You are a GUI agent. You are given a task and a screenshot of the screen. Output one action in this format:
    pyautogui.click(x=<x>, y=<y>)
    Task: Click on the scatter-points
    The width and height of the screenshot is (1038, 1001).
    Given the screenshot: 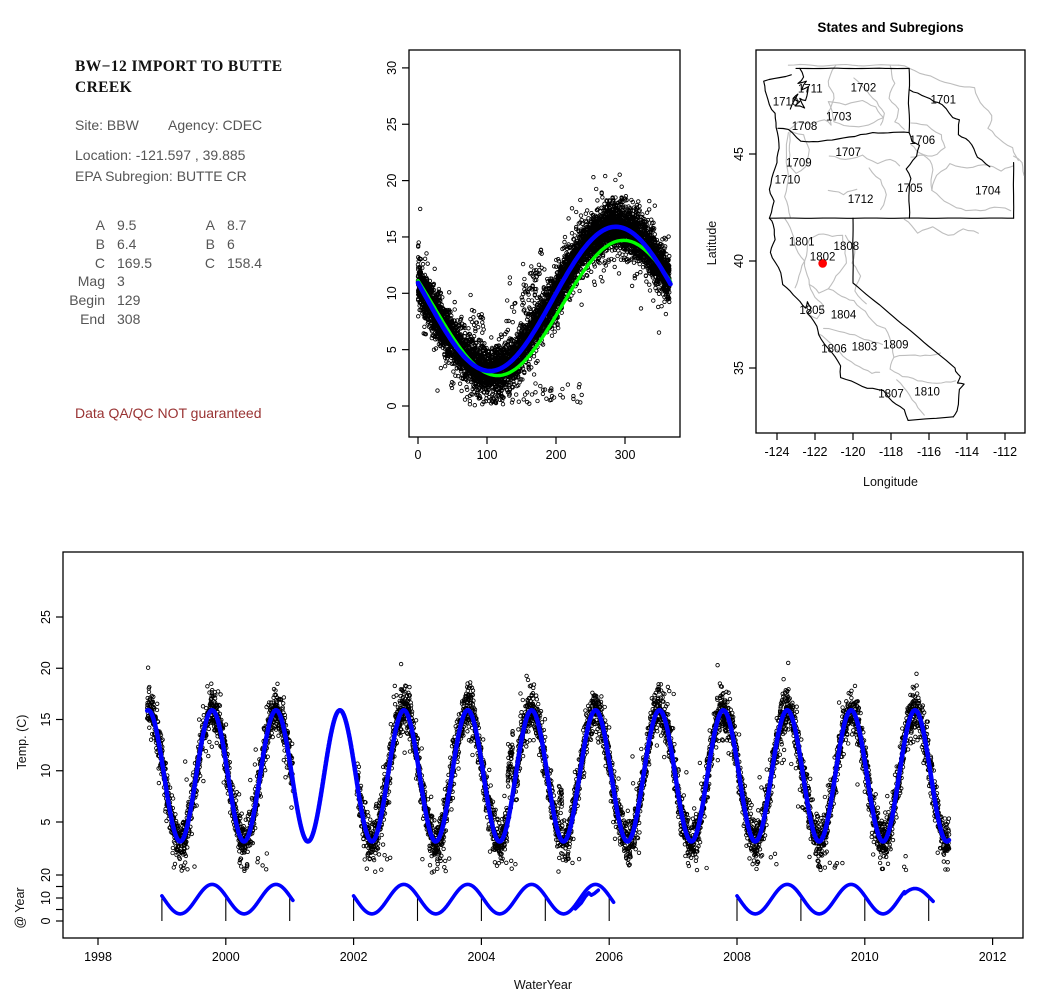 What is the action you would take?
    pyautogui.click(x=543, y=290)
    